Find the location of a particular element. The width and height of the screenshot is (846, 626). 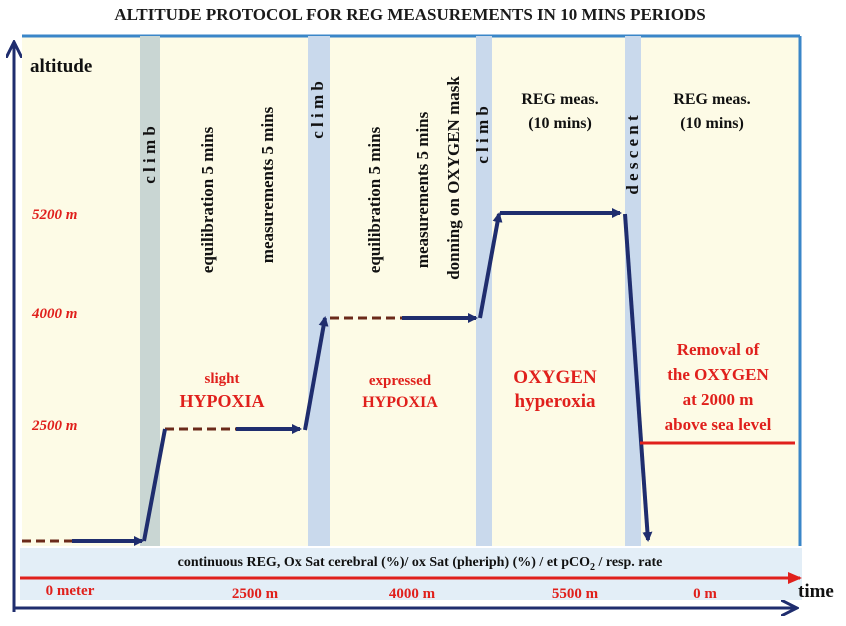

state-label: OXYGEN is located at coordinates (555, 377).